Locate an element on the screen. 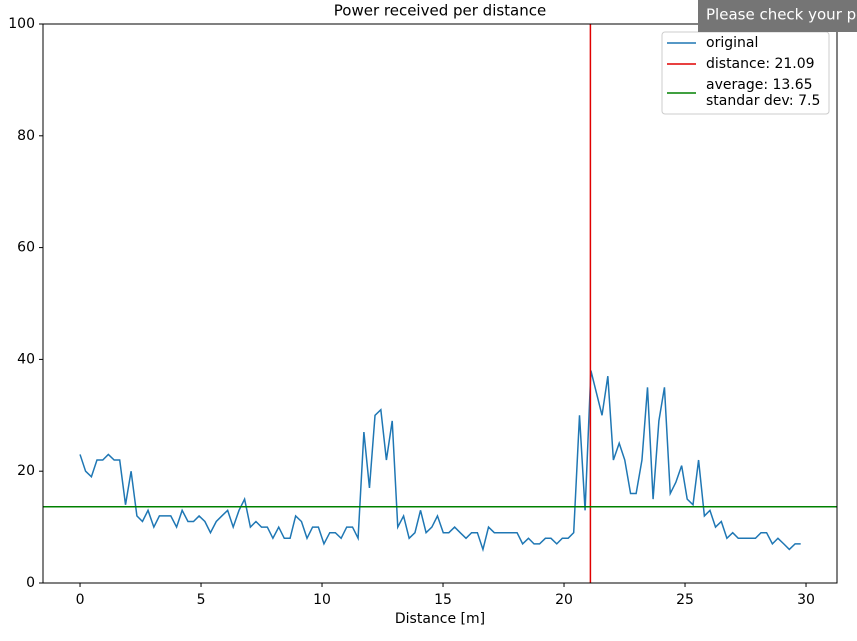  y-tick-label: 100 is located at coordinates (21, 24).